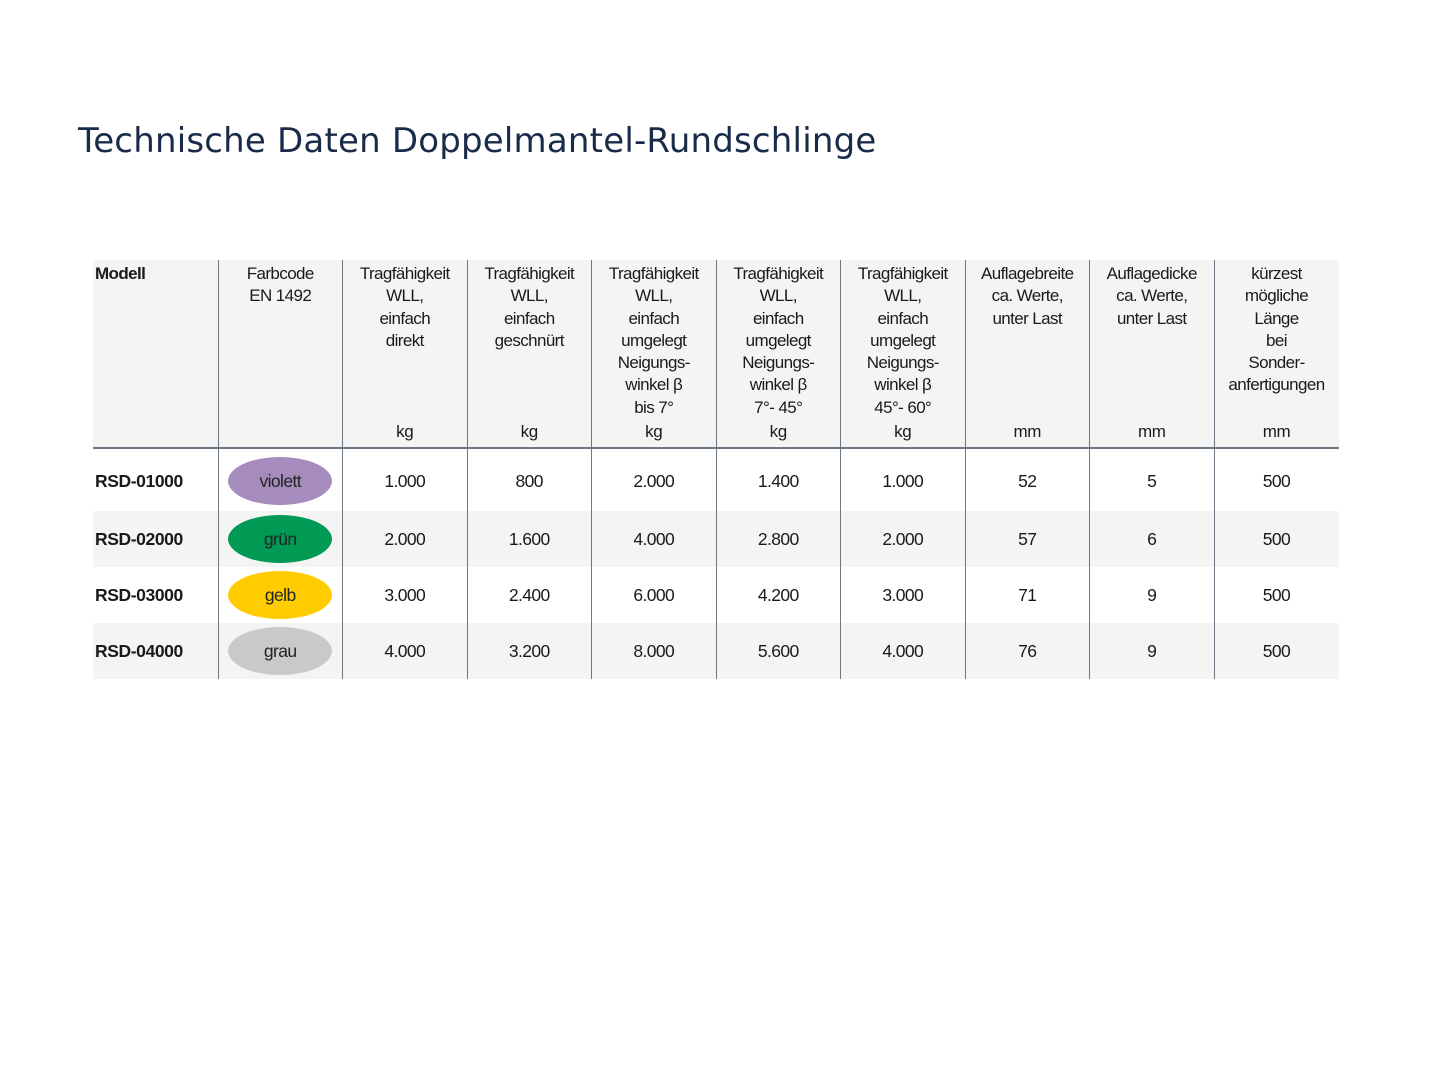 The image size is (1445, 1076). What do you see at coordinates (1276, 273) in the screenshot?
I see `header-text-line: kürzest` at bounding box center [1276, 273].